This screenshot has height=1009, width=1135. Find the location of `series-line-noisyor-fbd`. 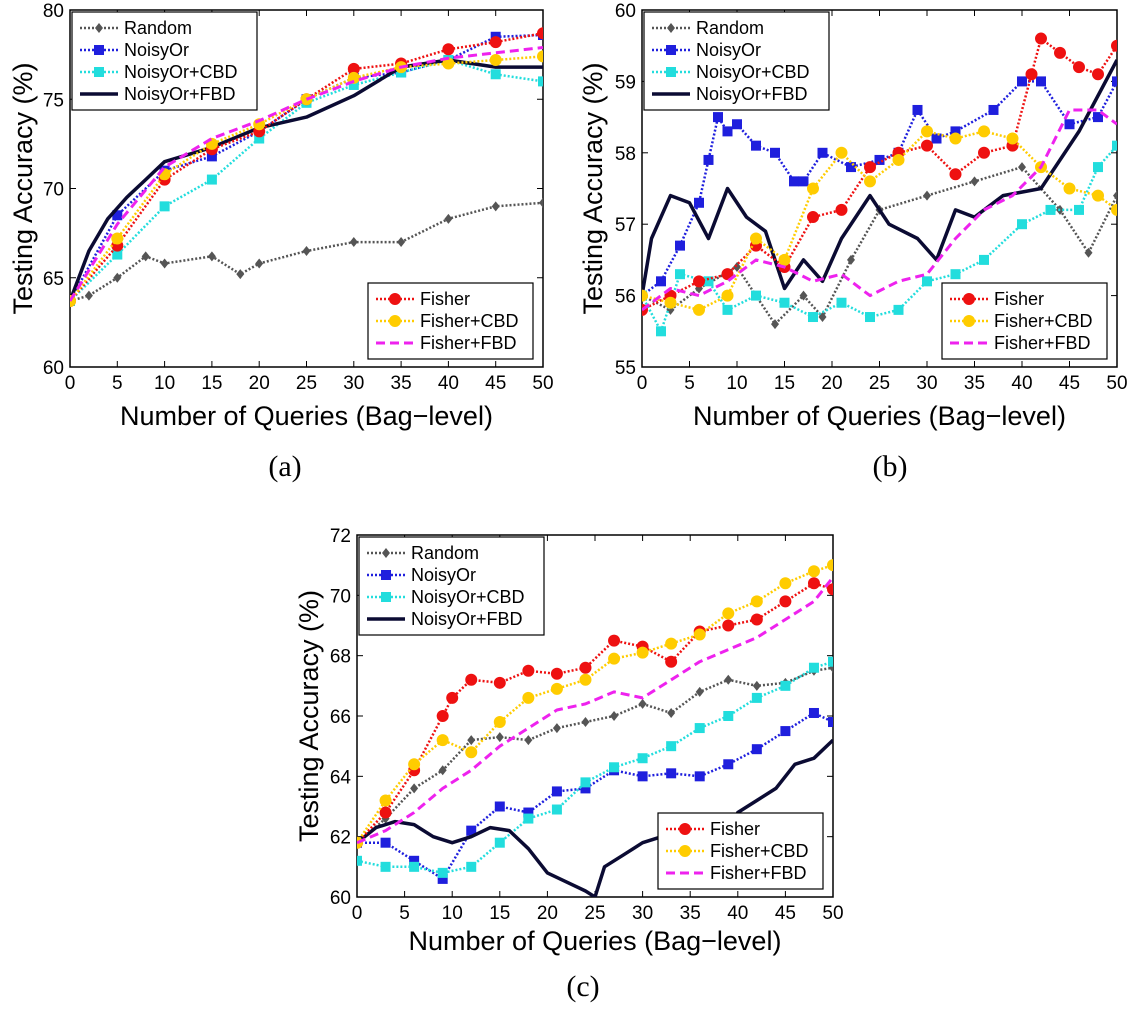

series-line-noisyor-fbd is located at coordinates (306, 180).